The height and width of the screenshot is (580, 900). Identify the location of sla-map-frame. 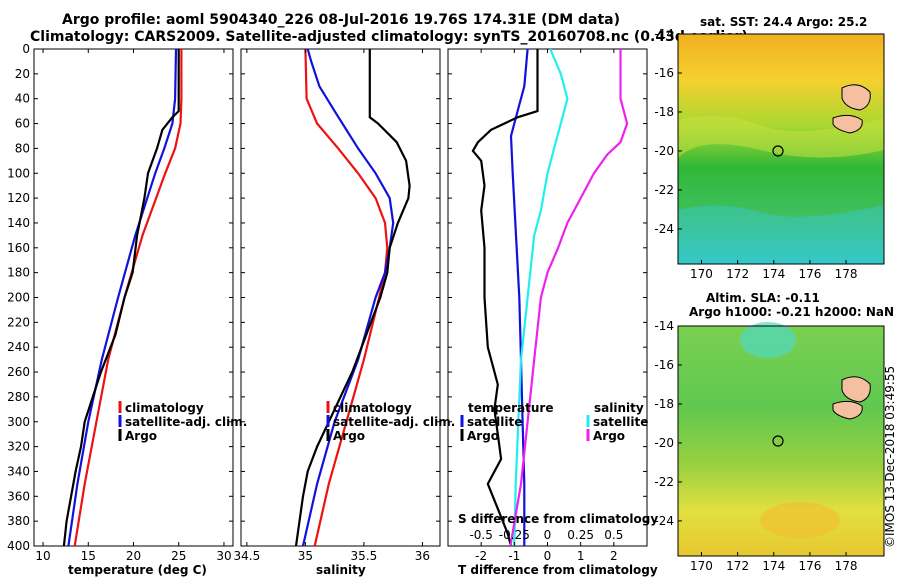
(781, 441).